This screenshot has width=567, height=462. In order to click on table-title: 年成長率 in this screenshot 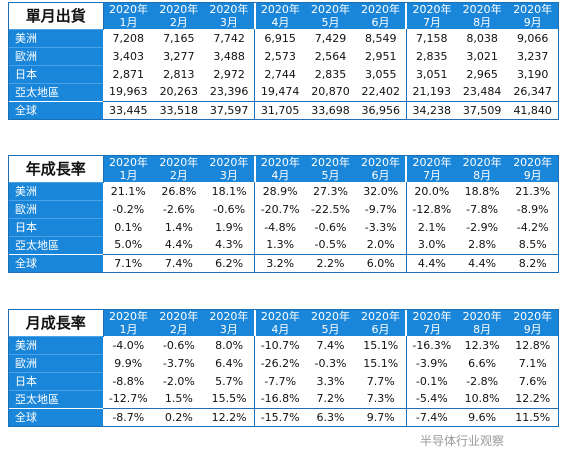, I will do `click(56, 169)`.